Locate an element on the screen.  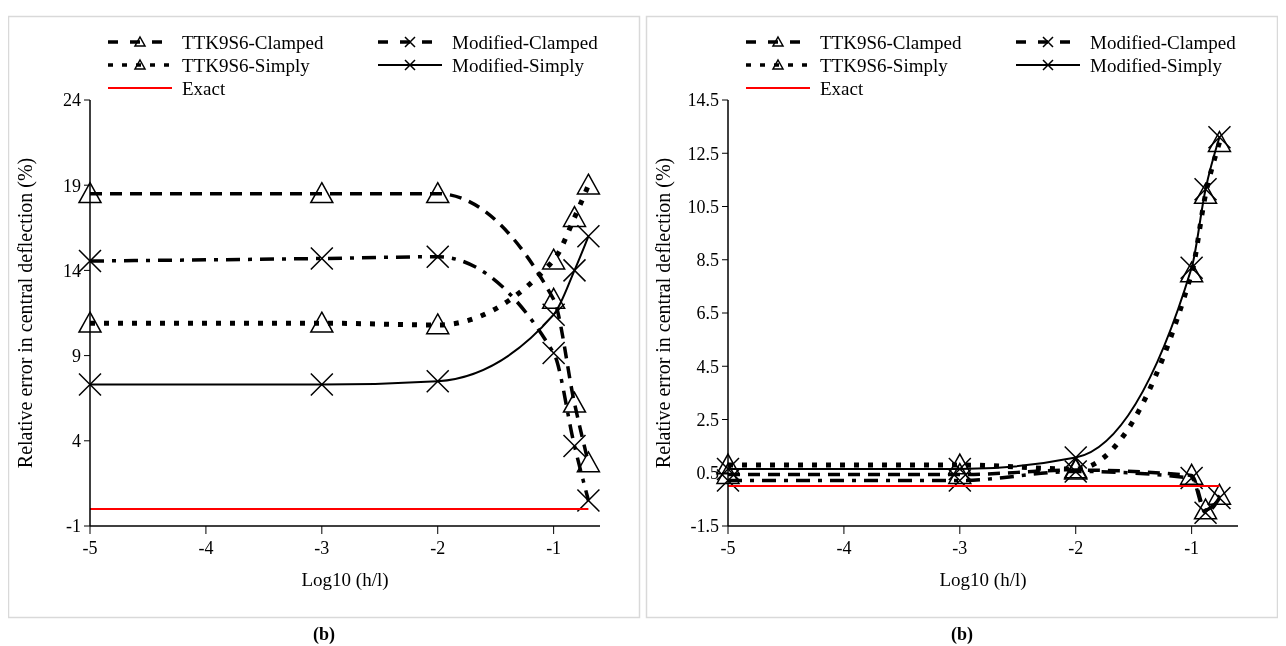
y-tick-label: 8.5 is located at coordinates (707, 260).